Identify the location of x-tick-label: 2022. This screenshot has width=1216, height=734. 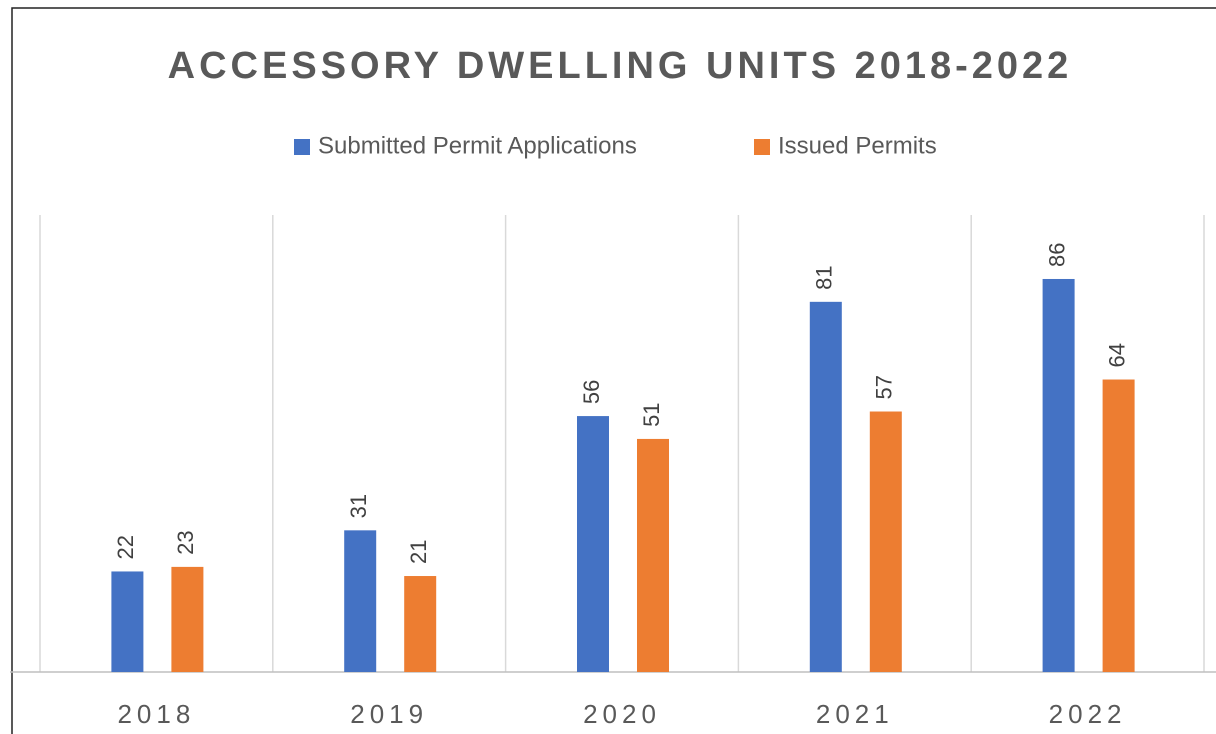
(1088, 714).